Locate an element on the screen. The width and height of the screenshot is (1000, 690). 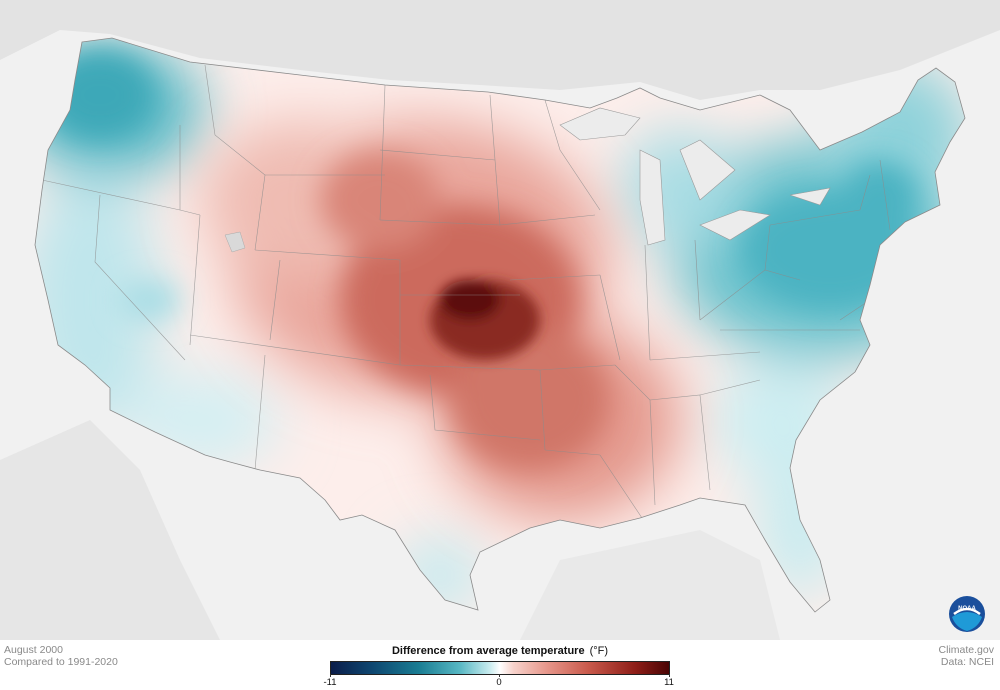
map-caption: August 2000 Compared to 1991-2020 is located at coordinates (61, 656).